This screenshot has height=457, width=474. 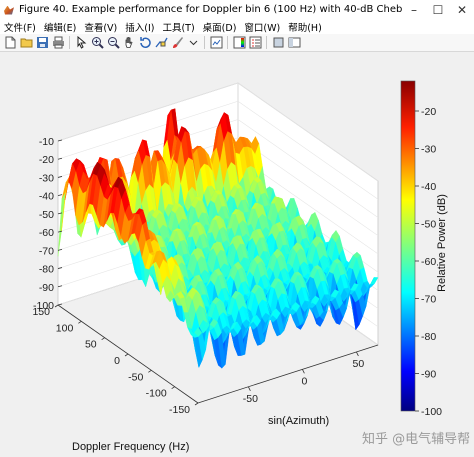 I want to click on select-arrow-icon, so click(x=81, y=43).